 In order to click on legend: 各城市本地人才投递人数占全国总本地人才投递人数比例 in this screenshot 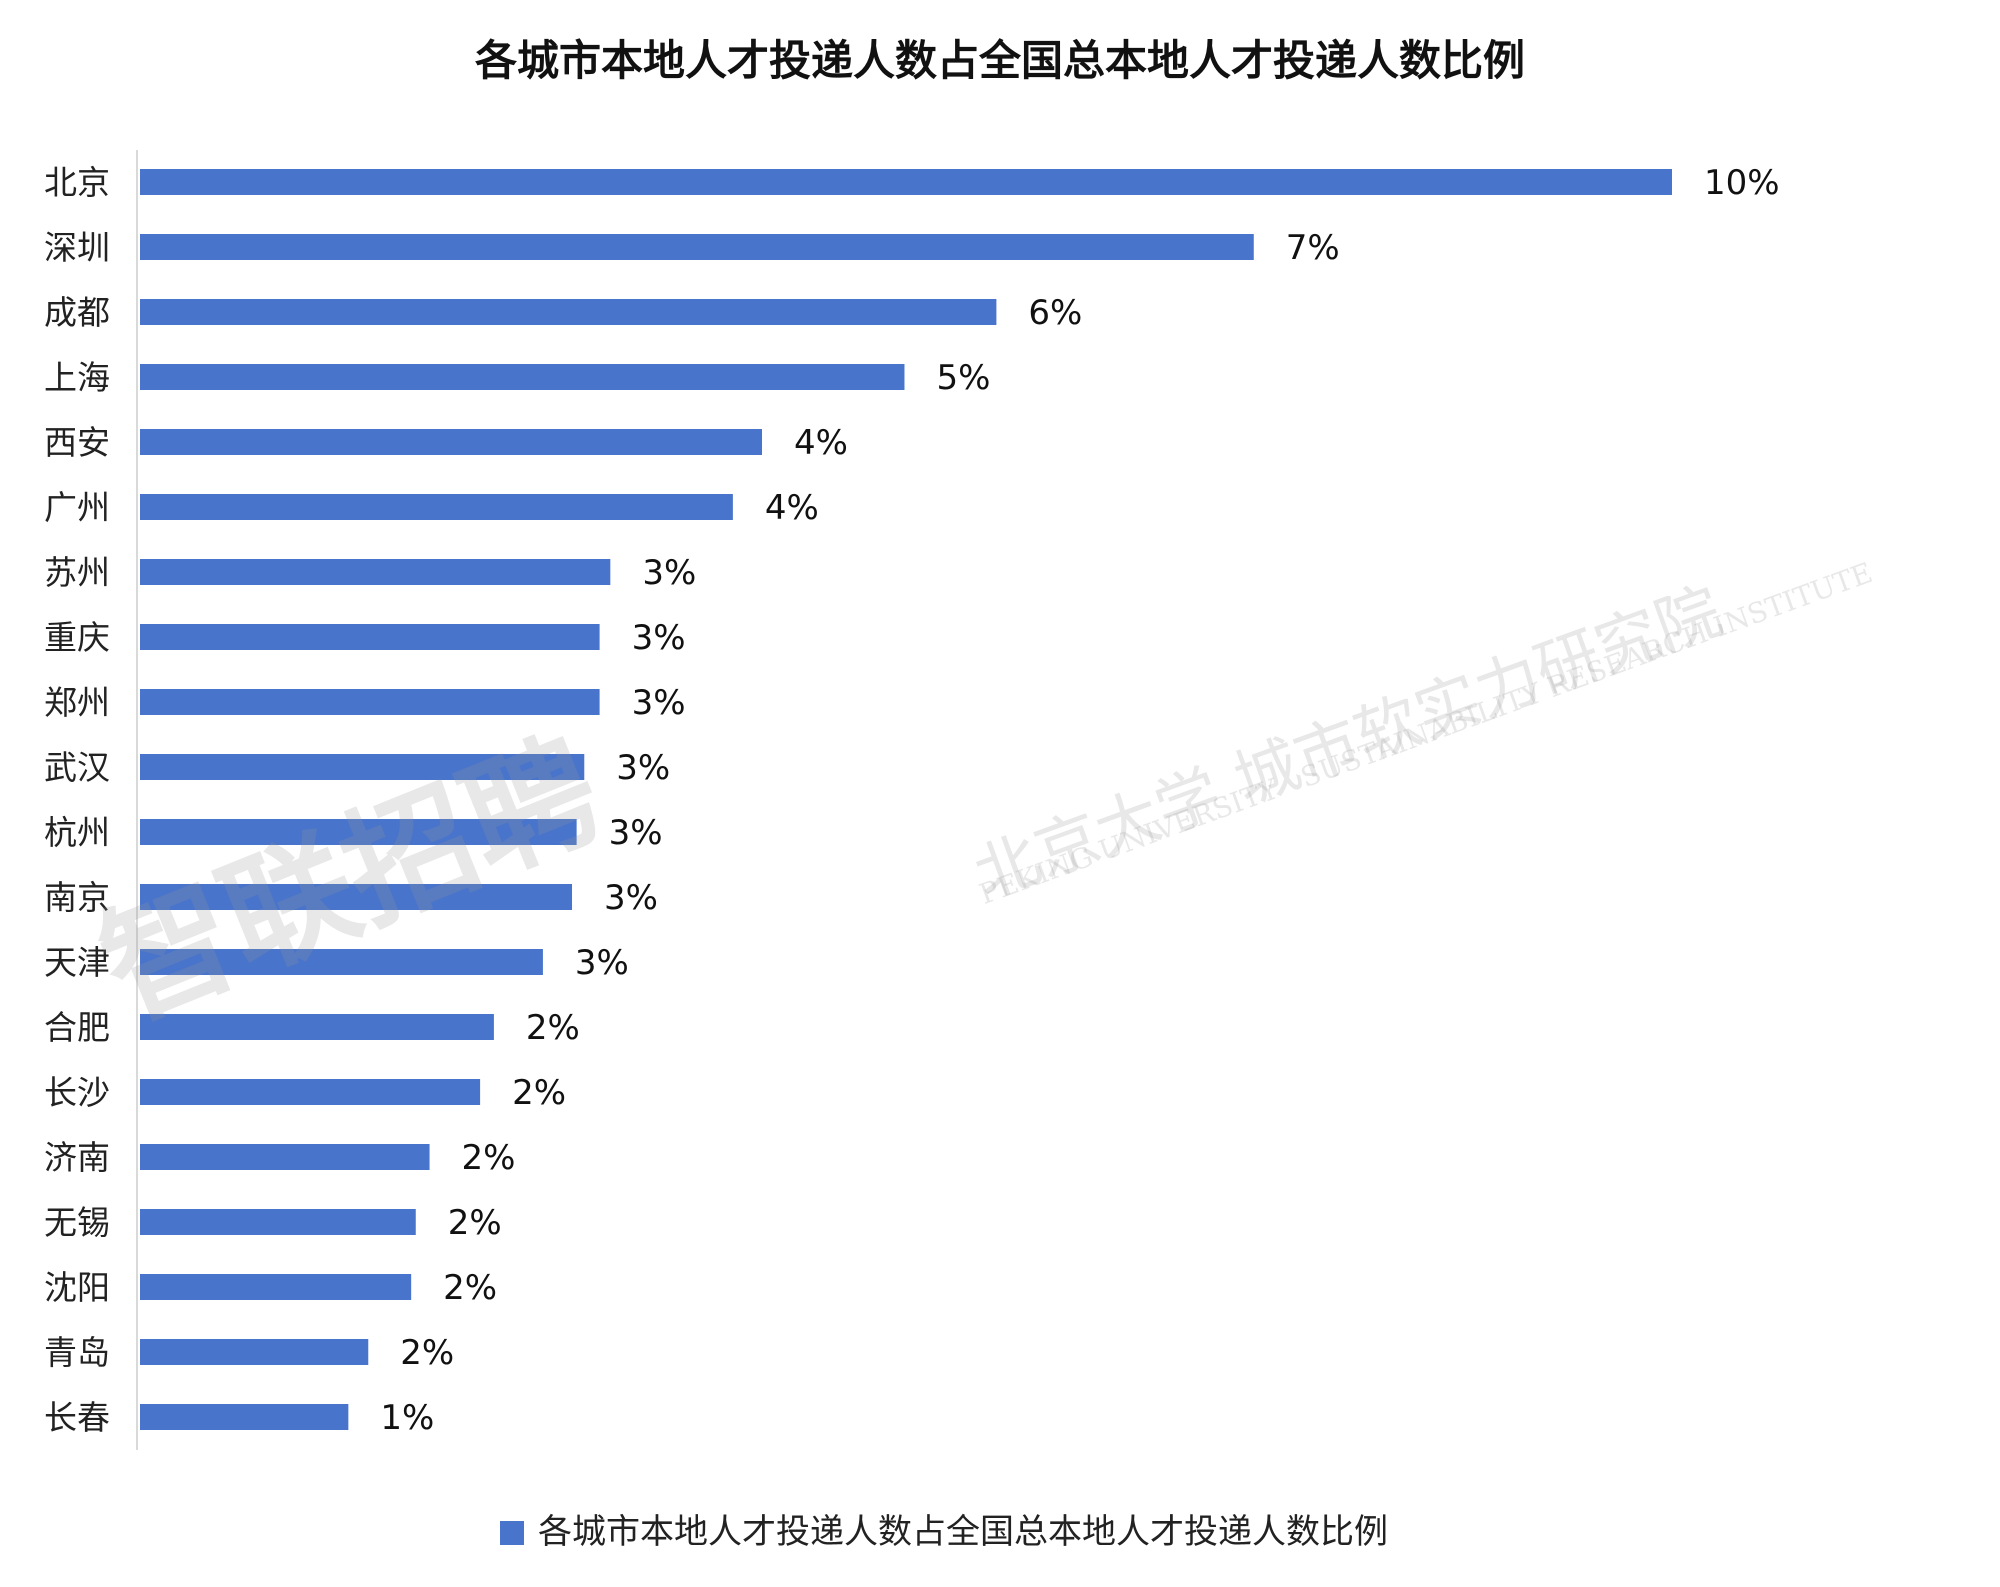, I will do `click(944, 1532)`.